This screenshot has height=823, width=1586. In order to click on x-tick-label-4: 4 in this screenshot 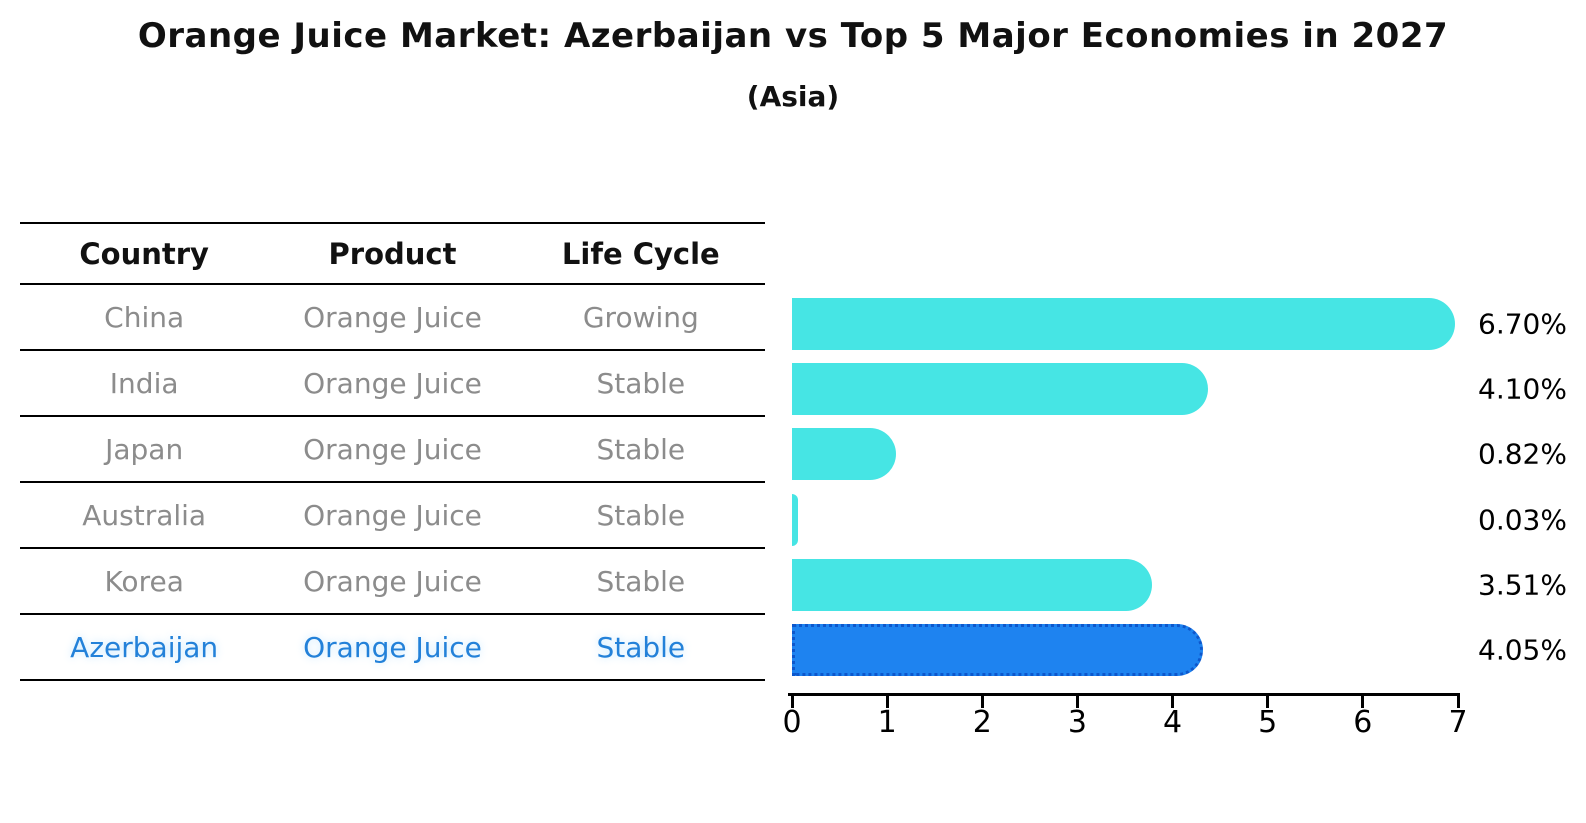, I will do `click(1173, 722)`.